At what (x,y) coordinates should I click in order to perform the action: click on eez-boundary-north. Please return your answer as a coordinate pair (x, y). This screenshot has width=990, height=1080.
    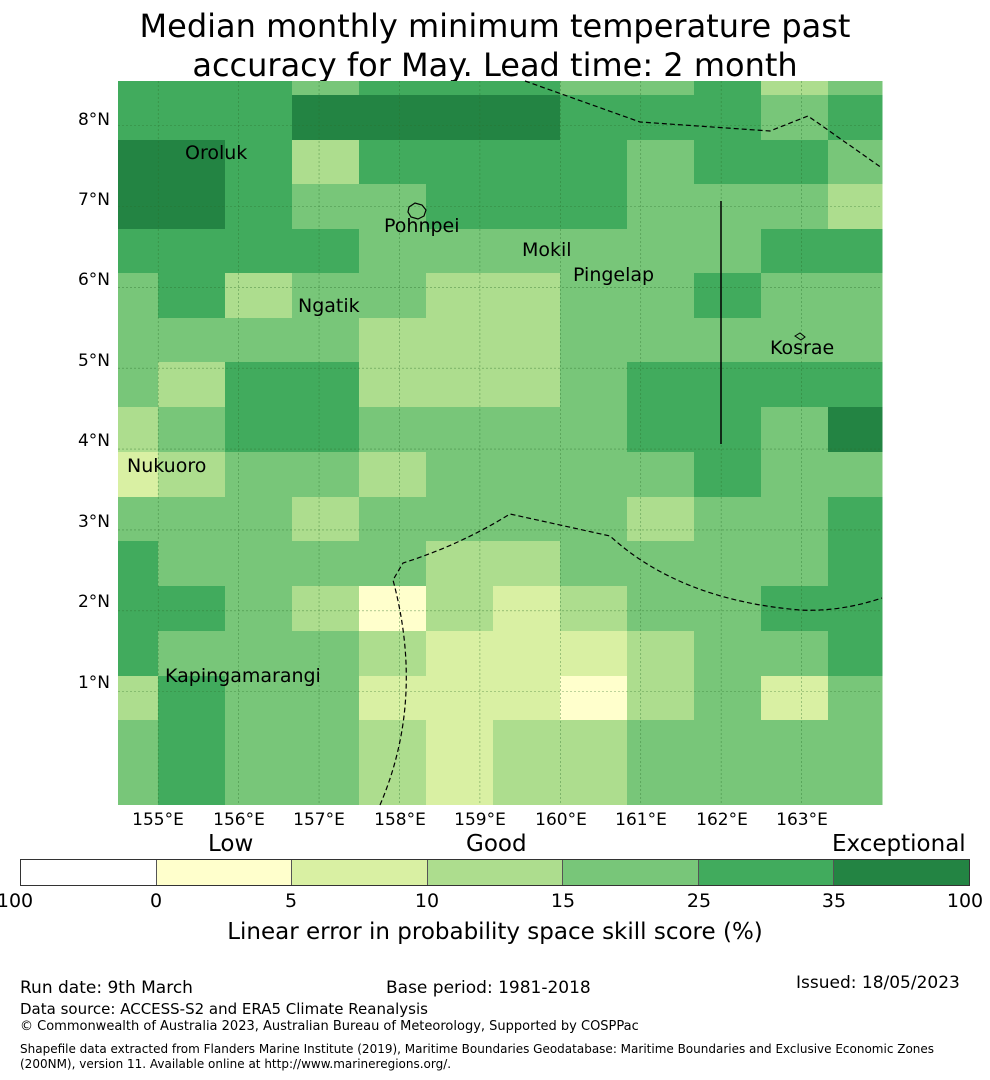
    Looking at the image, I should click on (703, 124).